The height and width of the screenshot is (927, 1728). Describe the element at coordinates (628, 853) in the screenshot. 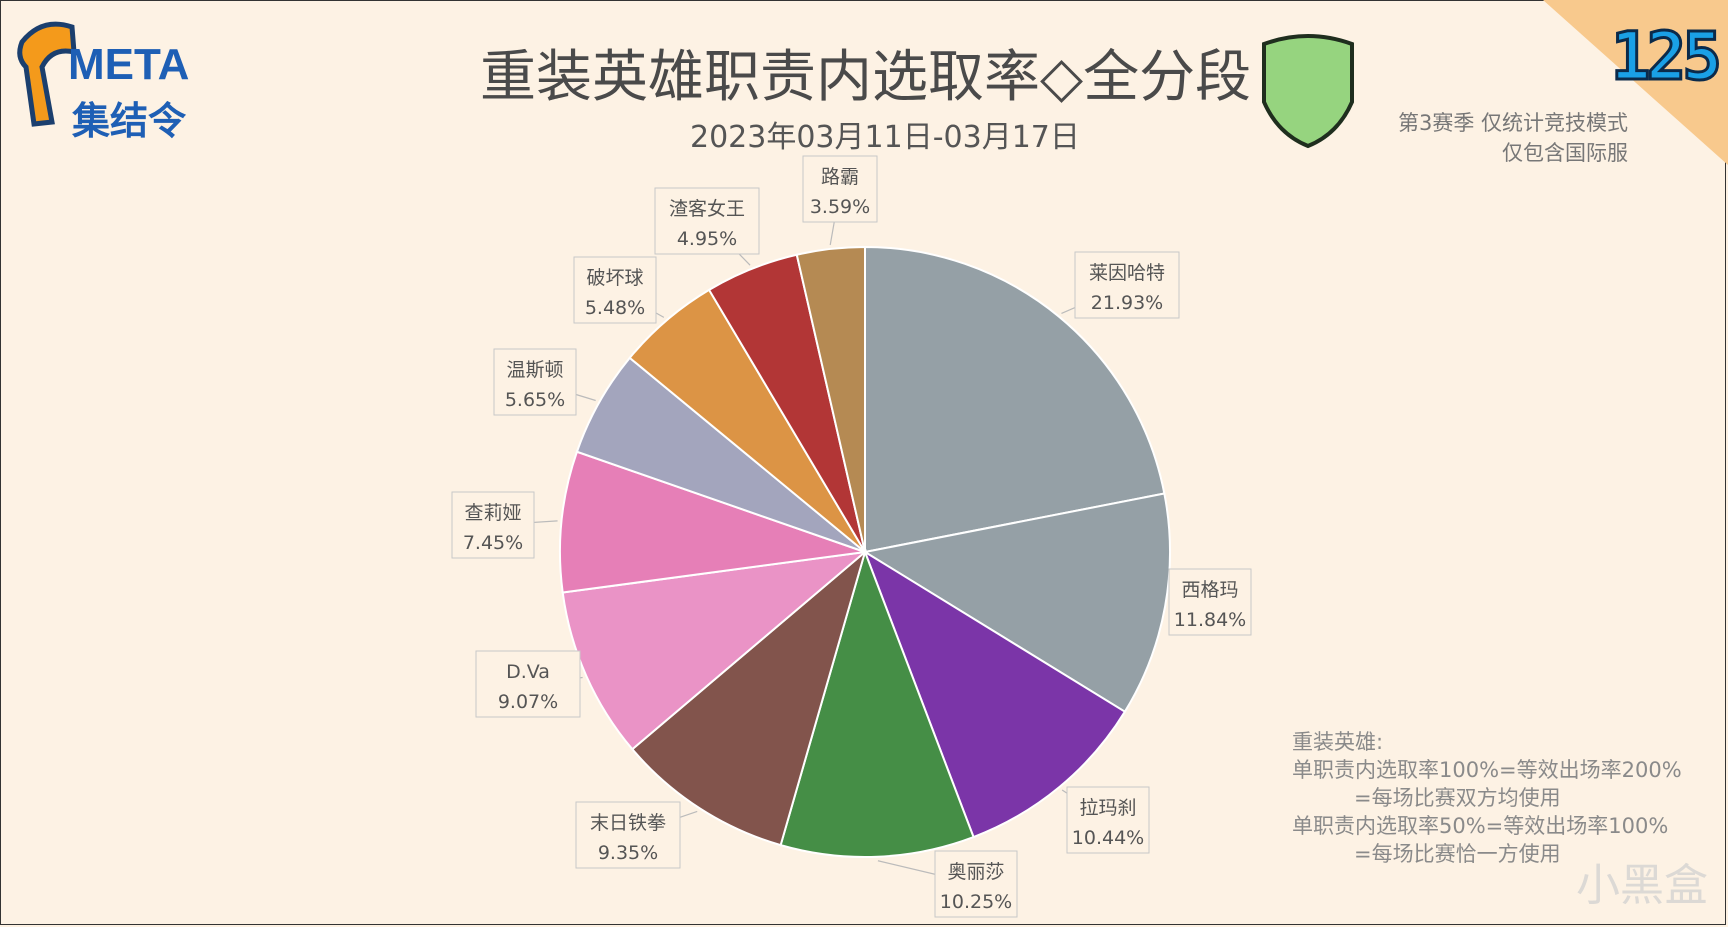

I see `slice-value-label: 9.35%` at that location.